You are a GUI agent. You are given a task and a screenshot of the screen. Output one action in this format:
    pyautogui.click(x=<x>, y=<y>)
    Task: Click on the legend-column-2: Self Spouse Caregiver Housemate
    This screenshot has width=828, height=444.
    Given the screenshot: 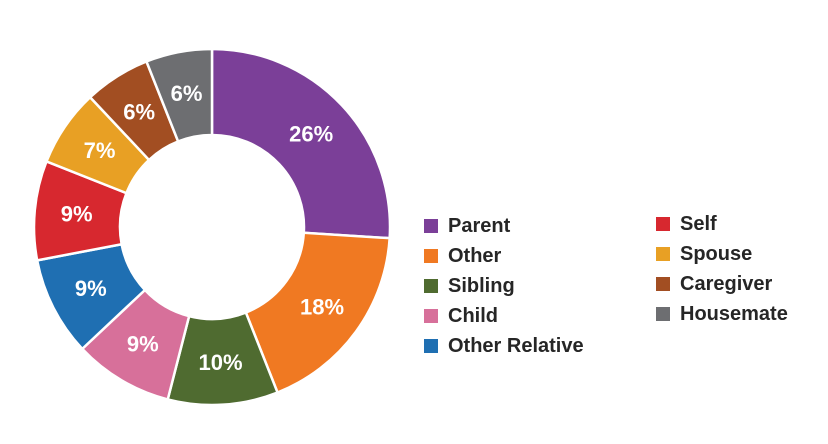 What is the action you would take?
    pyautogui.click(x=722, y=269)
    